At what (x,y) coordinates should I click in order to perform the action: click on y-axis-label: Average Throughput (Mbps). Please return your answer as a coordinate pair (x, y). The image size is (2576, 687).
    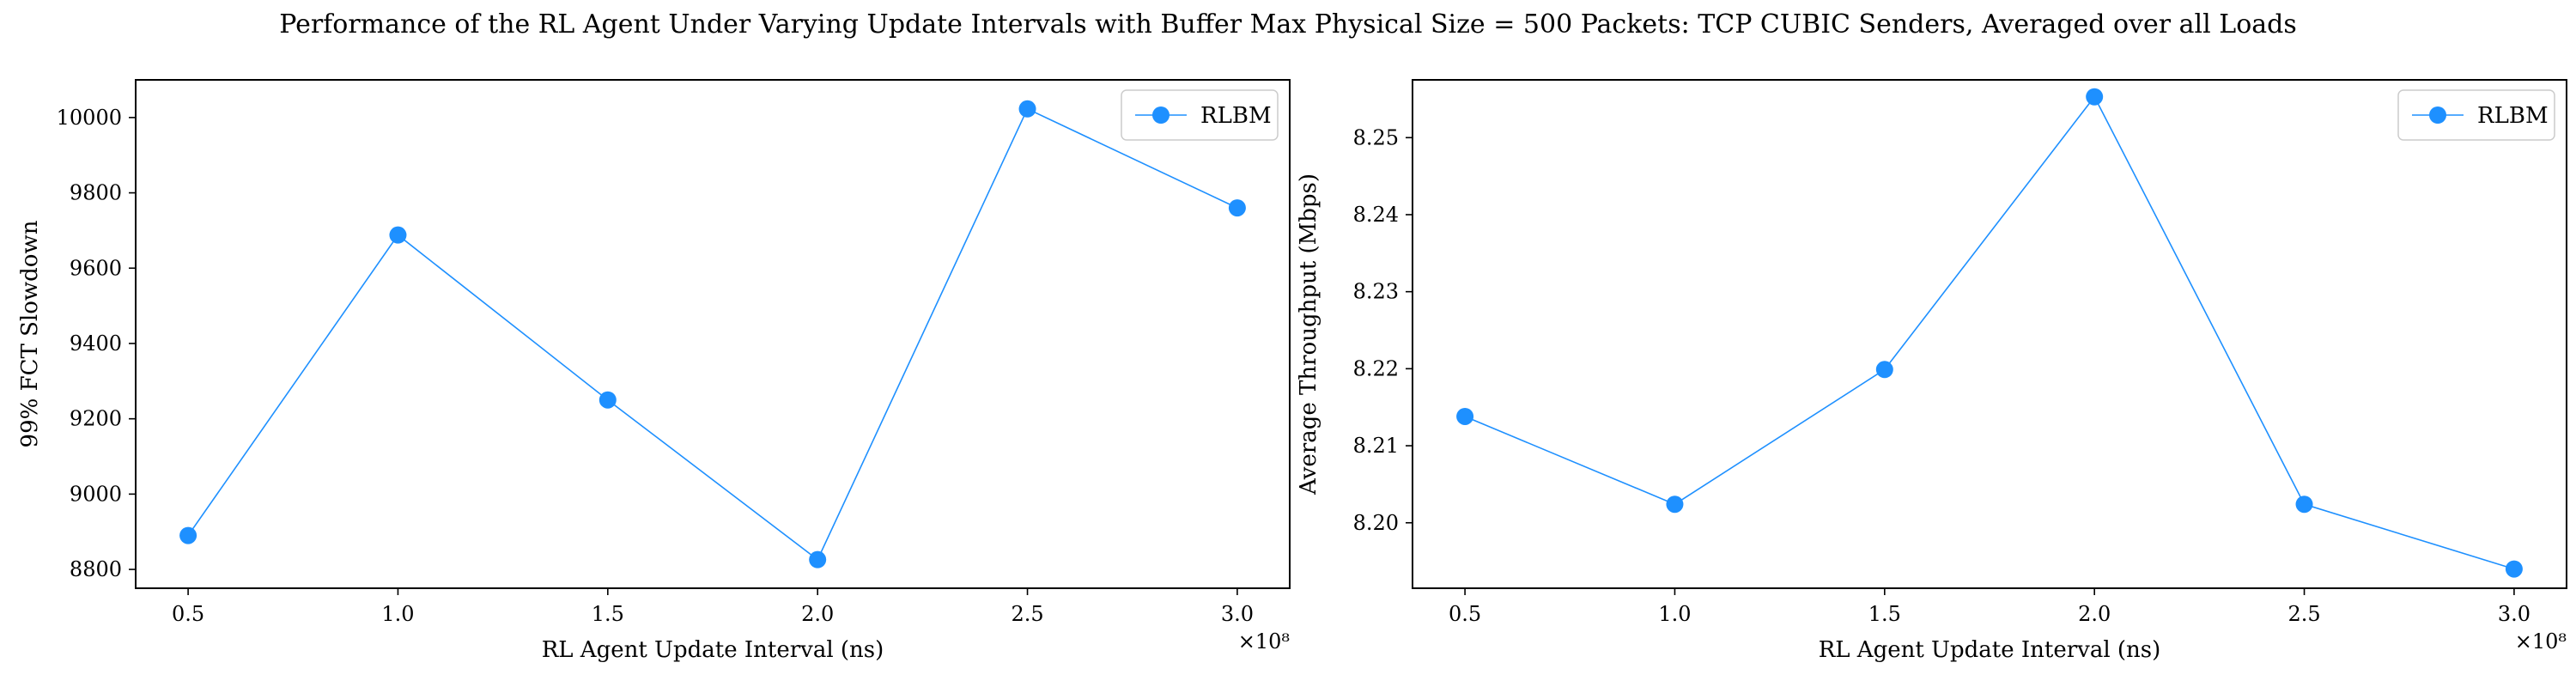
    Looking at the image, I should click on (1308, 334).